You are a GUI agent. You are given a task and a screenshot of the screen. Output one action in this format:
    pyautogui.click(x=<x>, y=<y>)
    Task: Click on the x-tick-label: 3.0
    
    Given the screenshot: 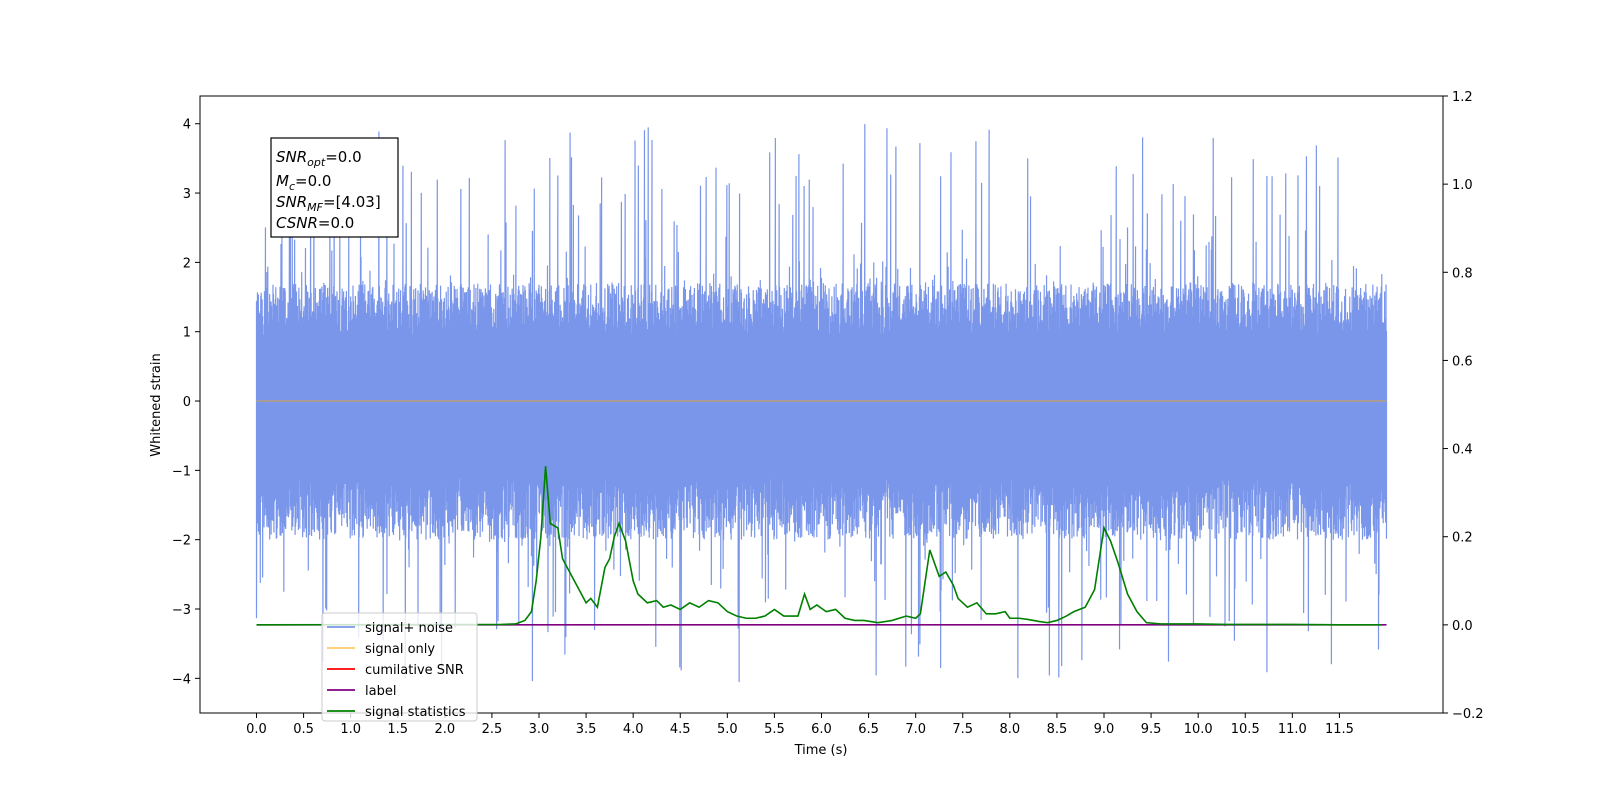 What is the action you would take?
    pyautogui.click(x=539, y=729)
    